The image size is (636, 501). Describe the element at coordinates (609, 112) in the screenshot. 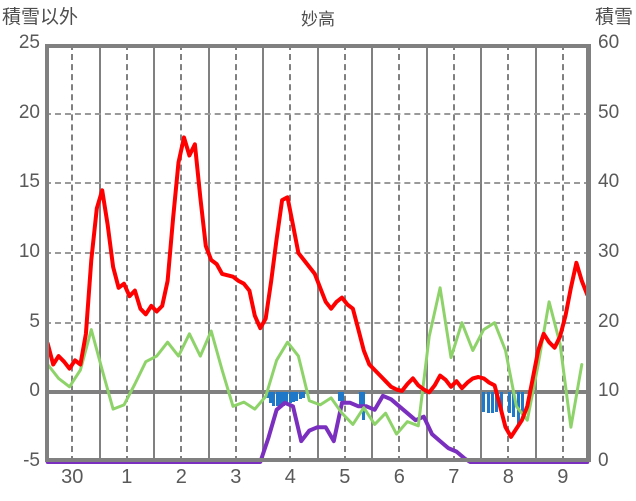

I see `right-tick-label: 50` at that location.